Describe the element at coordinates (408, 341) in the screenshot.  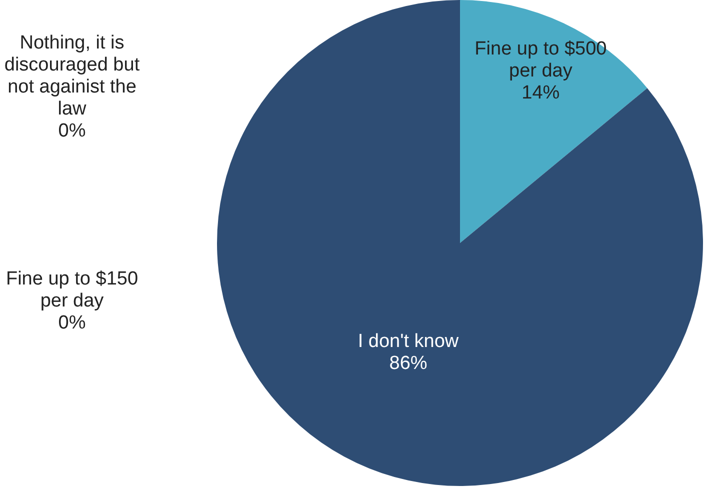
I see `slice-label: I don't know` at that location.